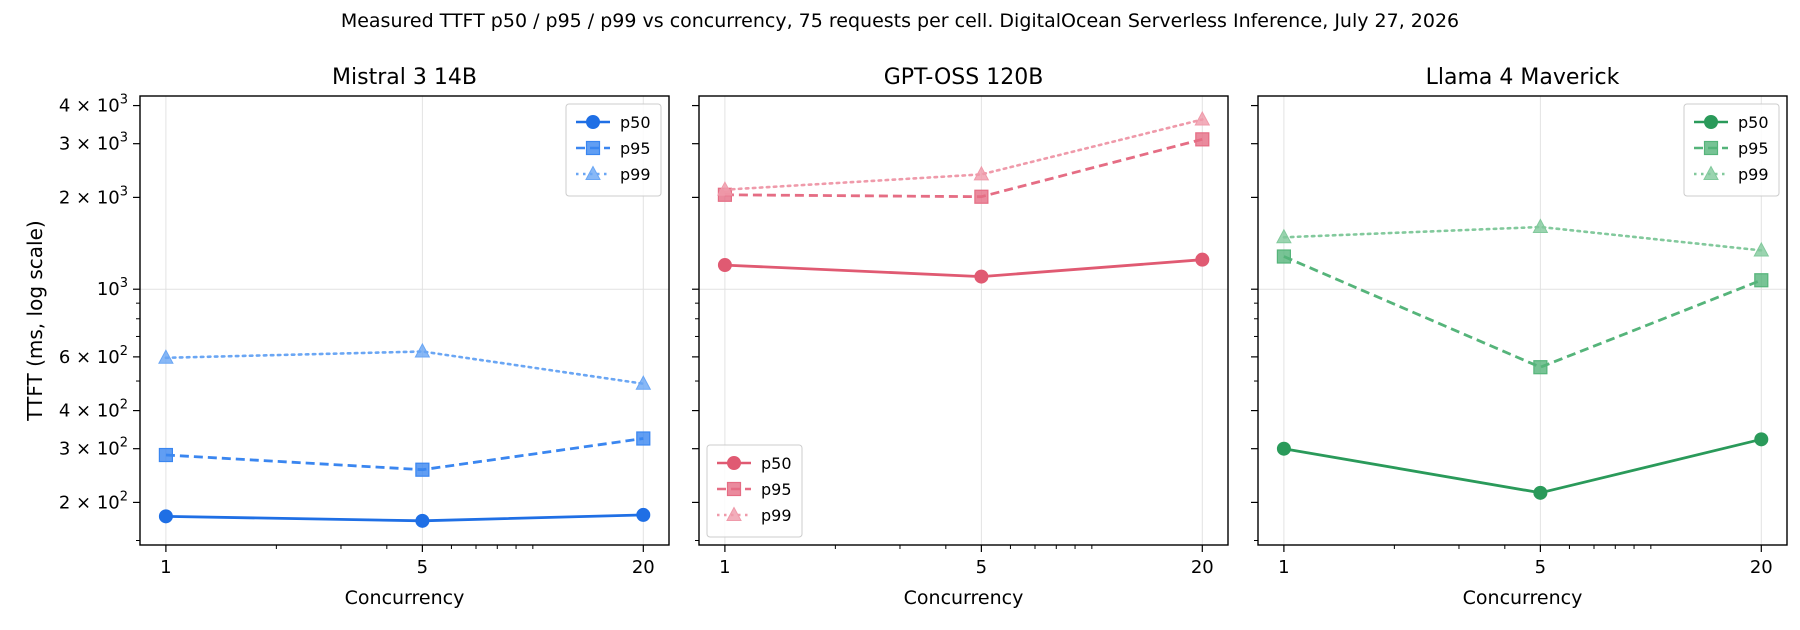 The height and width of the screenshot is (630, 1800). I want to click on y-tick-label: 6 × 10², so click(93, 356).